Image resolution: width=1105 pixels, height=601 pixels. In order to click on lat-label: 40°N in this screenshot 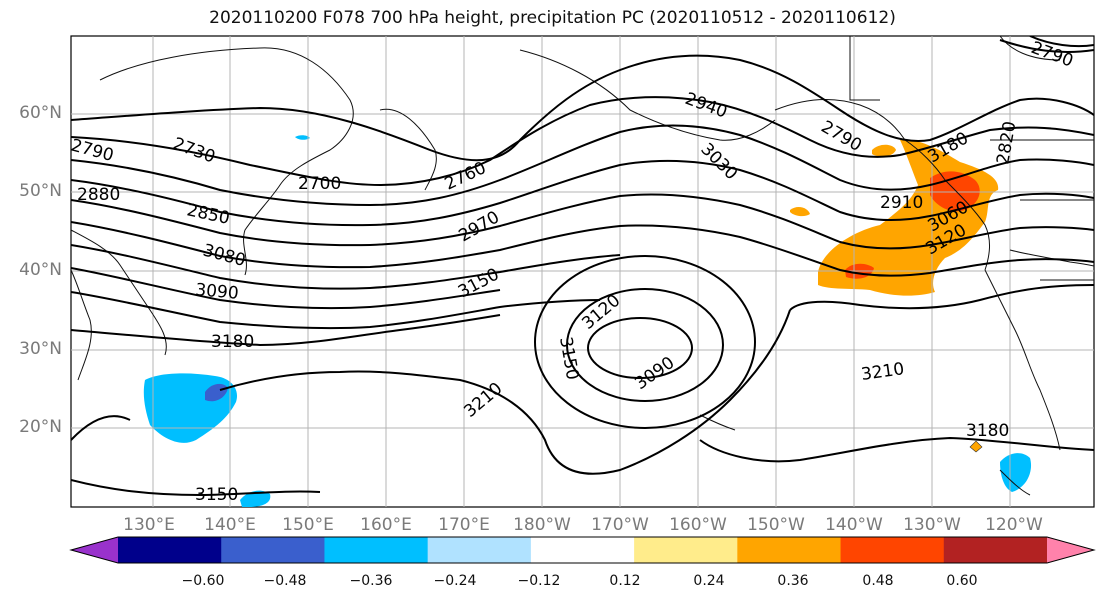, I will do `click(40, 270)`.